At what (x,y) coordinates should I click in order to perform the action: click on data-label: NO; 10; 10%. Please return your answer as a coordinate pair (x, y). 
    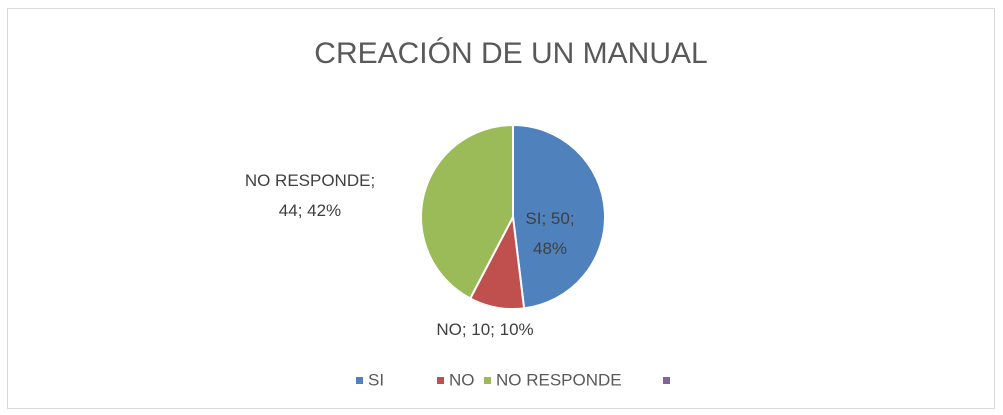
    Looking at the image, I should click on (485, 329).